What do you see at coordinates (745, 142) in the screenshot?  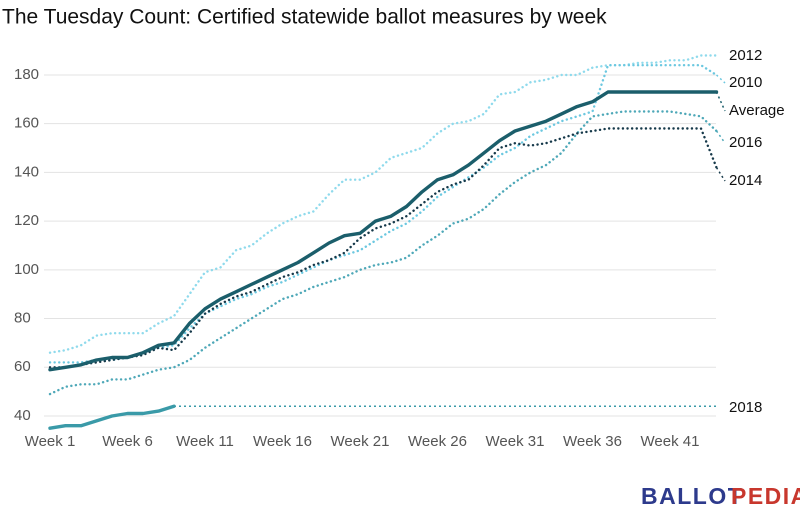 I see `series-label: 2016` at bounding box center [745, 142].